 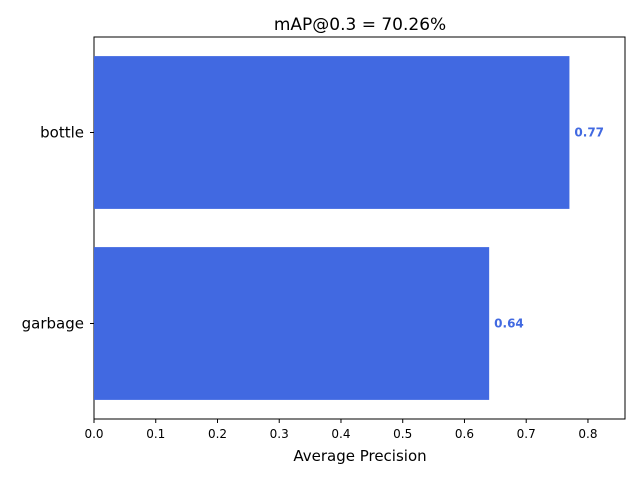 What do you see at coordinates (509, 324) in the screenshot?
I see `data-label-garbage: 0.64` at bounding box center [509, 324].